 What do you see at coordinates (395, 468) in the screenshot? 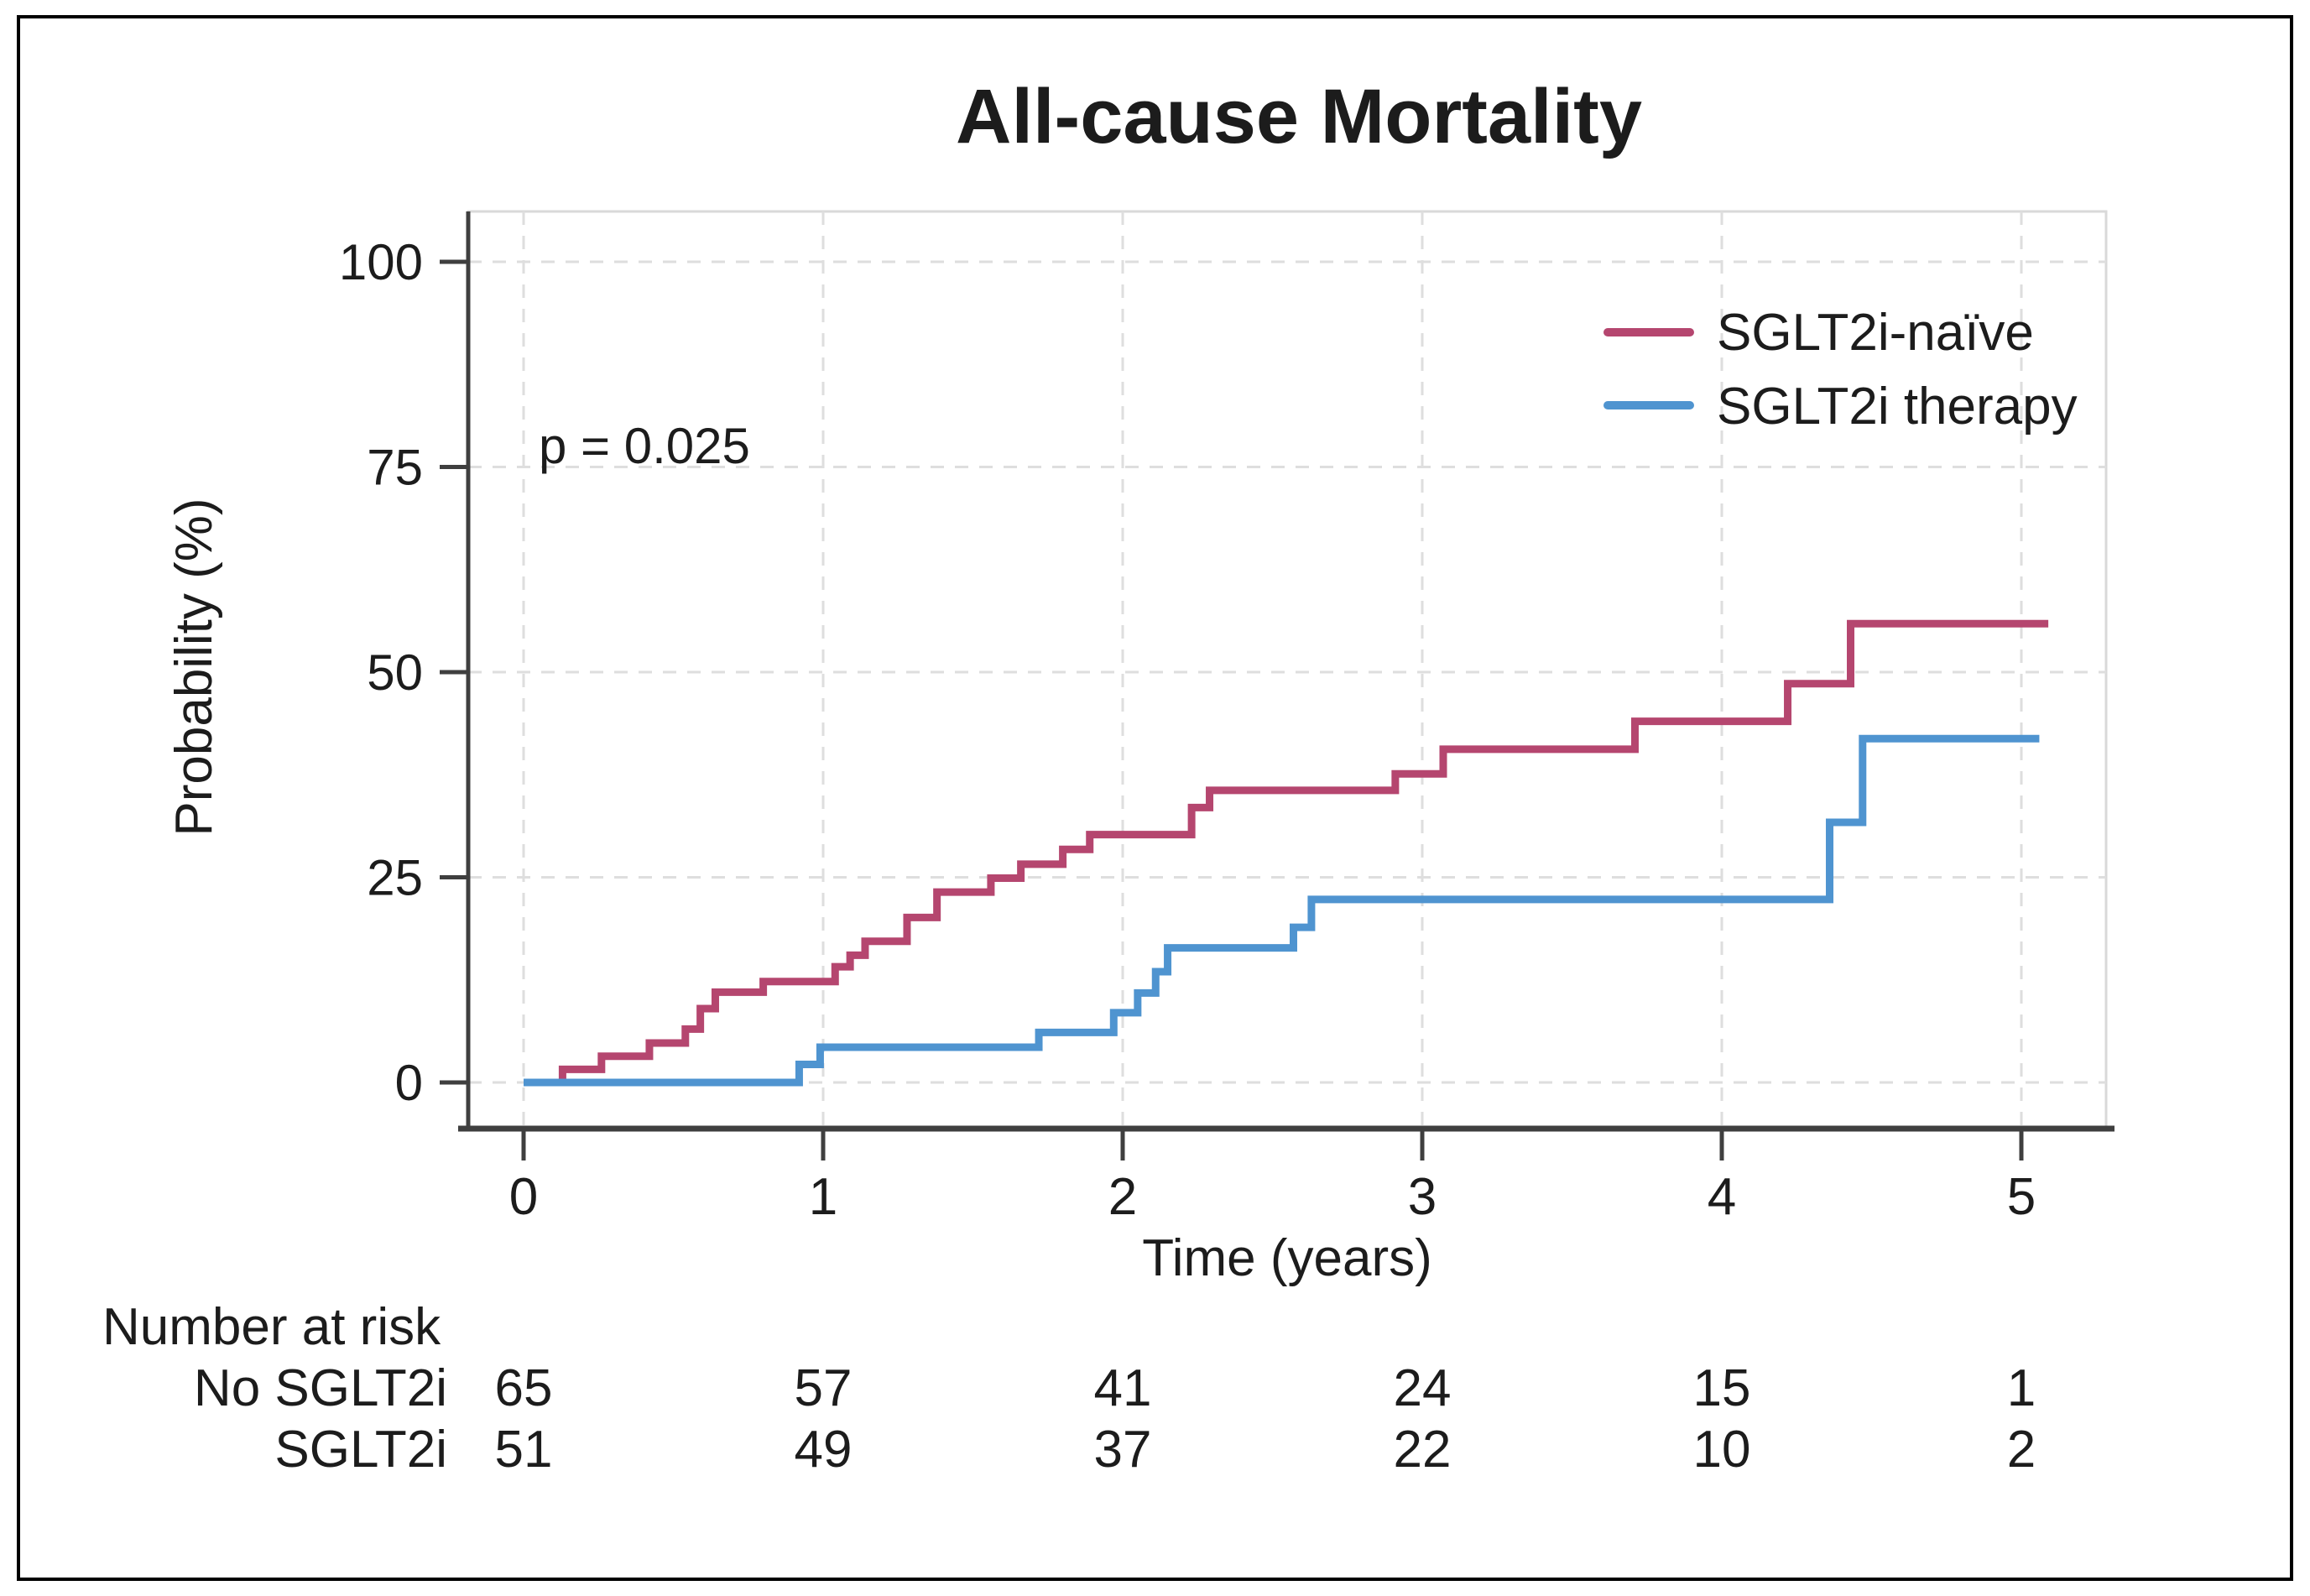
I see `y-tick-label: 75` at bounding box center [395, 468].